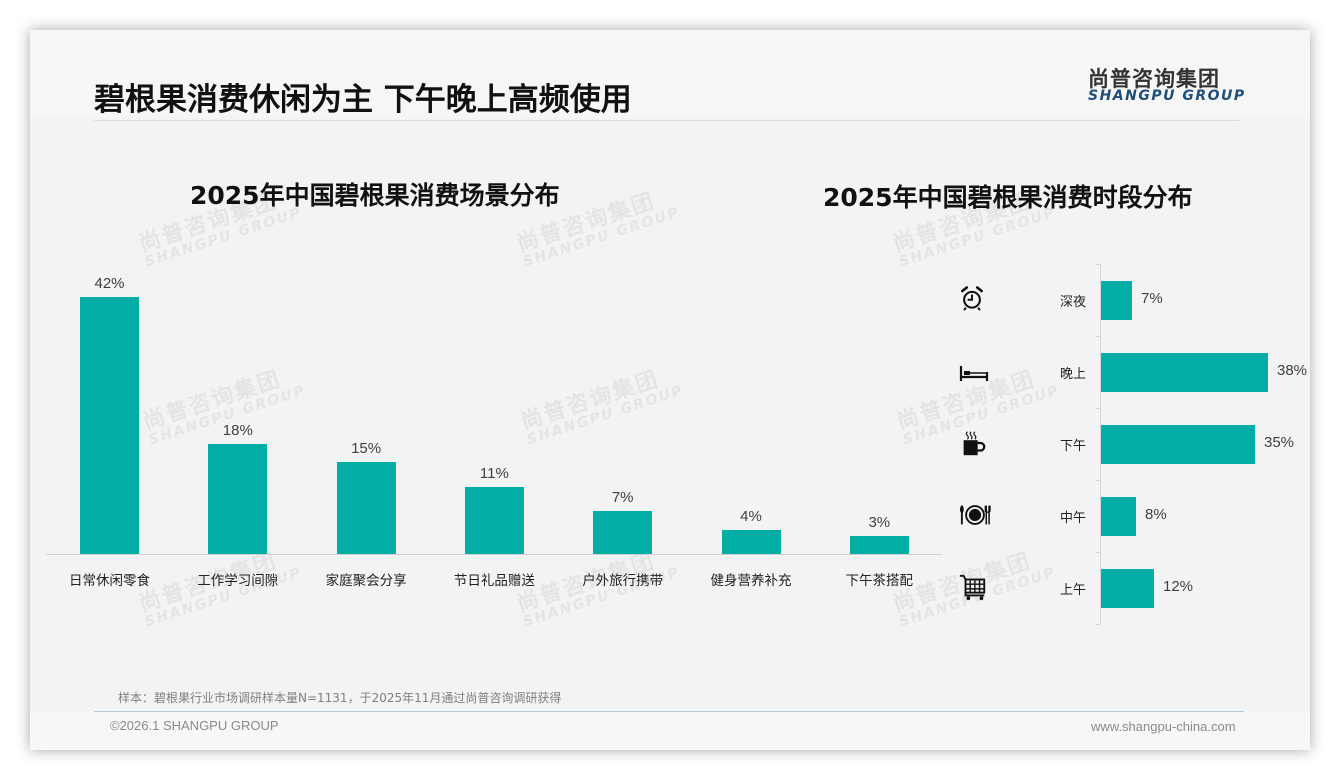 The width and height of the screenshot is (1340, 780). What do you see at coordinates (237, 430) in the screenshot?
I see `scene-bar-value: 18%` at bounding box center [237, 430].